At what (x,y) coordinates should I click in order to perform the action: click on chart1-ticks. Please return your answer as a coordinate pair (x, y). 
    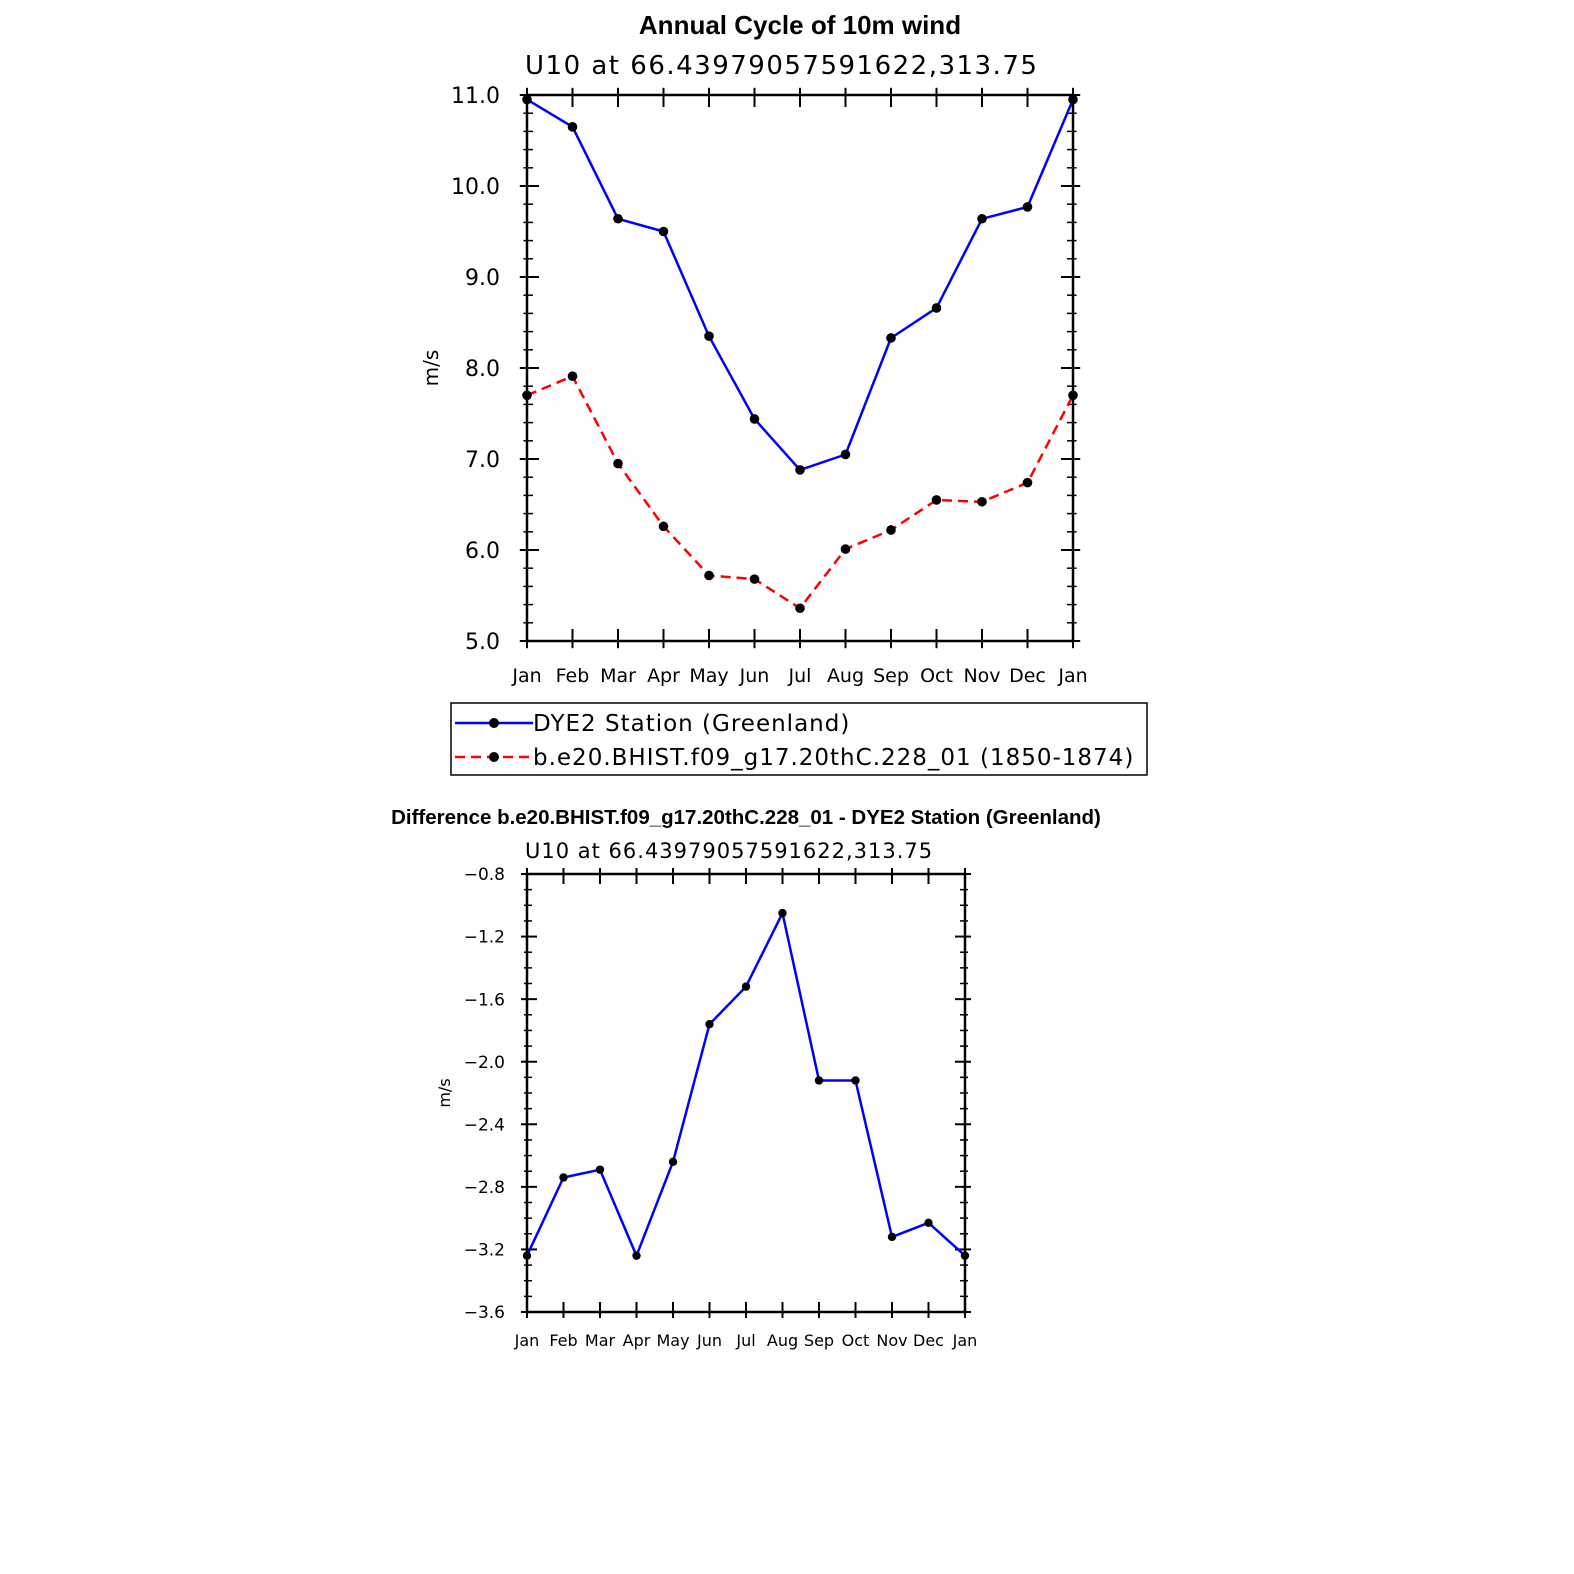
    Looking at the image, I should click on (800, 368).